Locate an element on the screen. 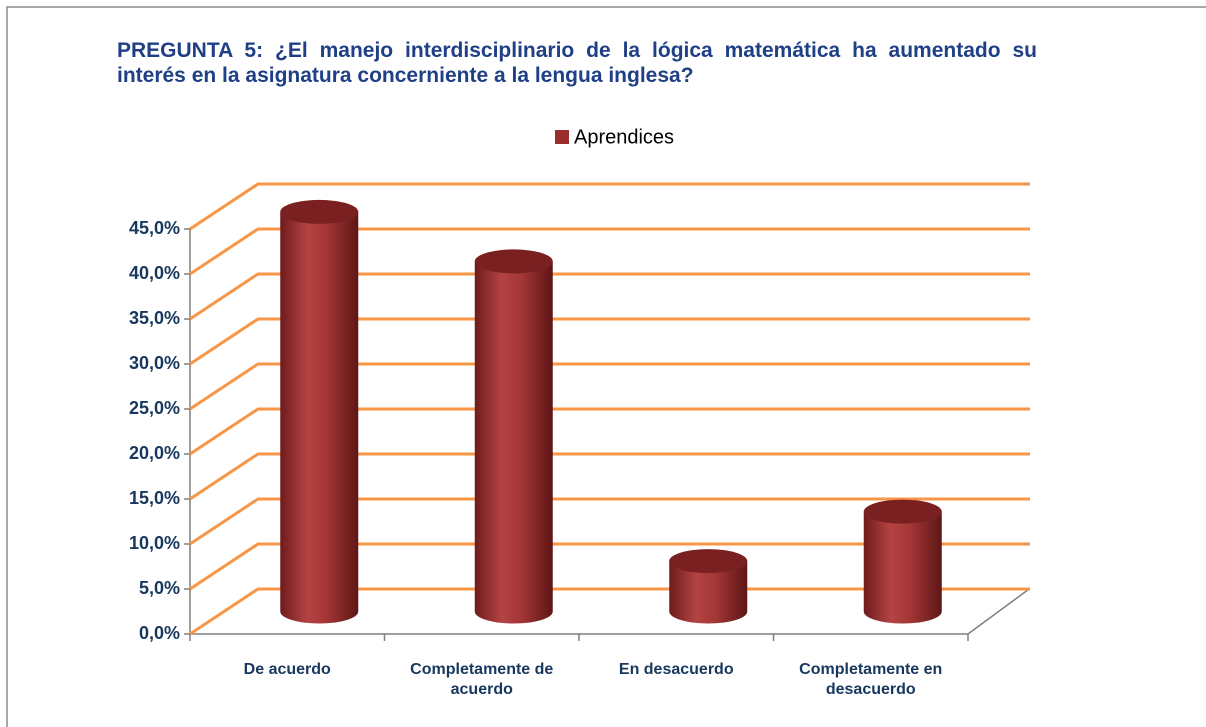 The width and height of the screenshot is (1206, 727). y-tick-label: 40,0% is located at coordinates (154, 273).